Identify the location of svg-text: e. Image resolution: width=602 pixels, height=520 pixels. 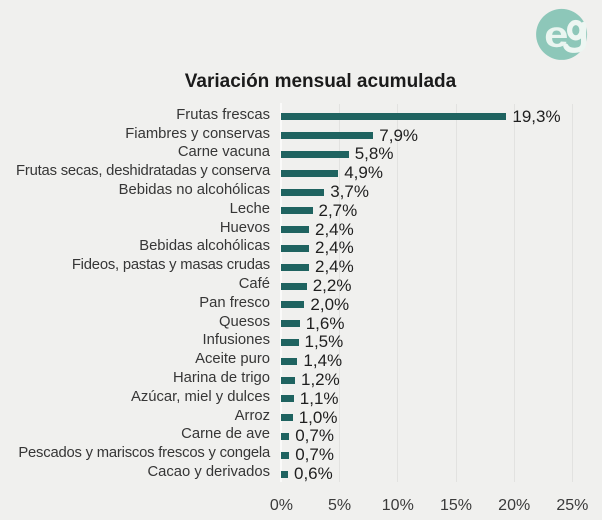
(556, 34).